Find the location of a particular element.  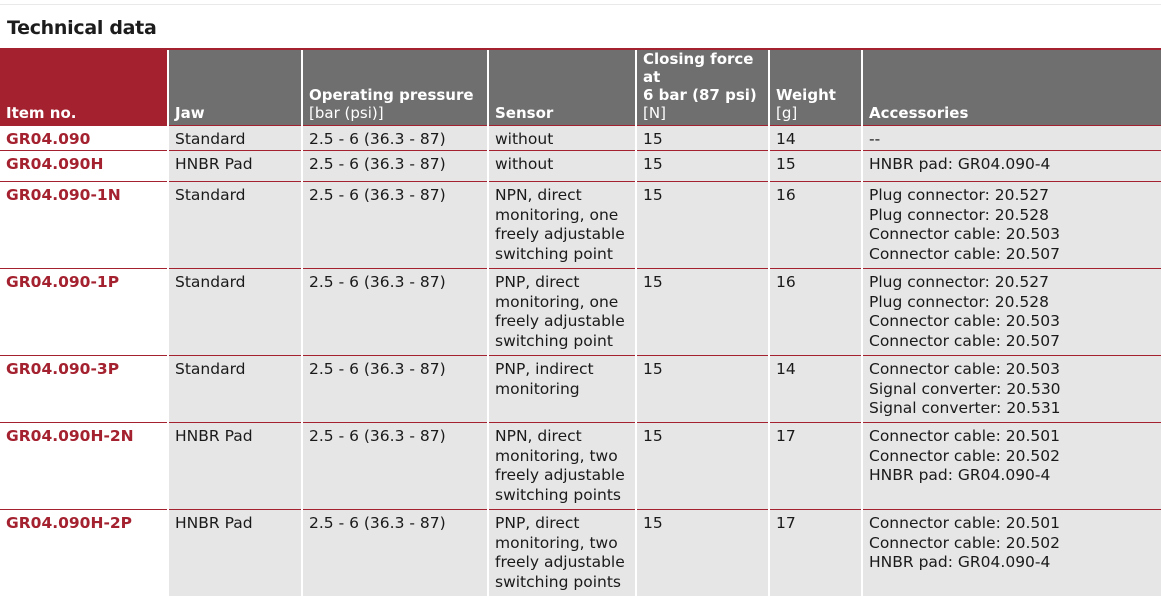

header-unit: [N] is located at coordinates (702, 113).